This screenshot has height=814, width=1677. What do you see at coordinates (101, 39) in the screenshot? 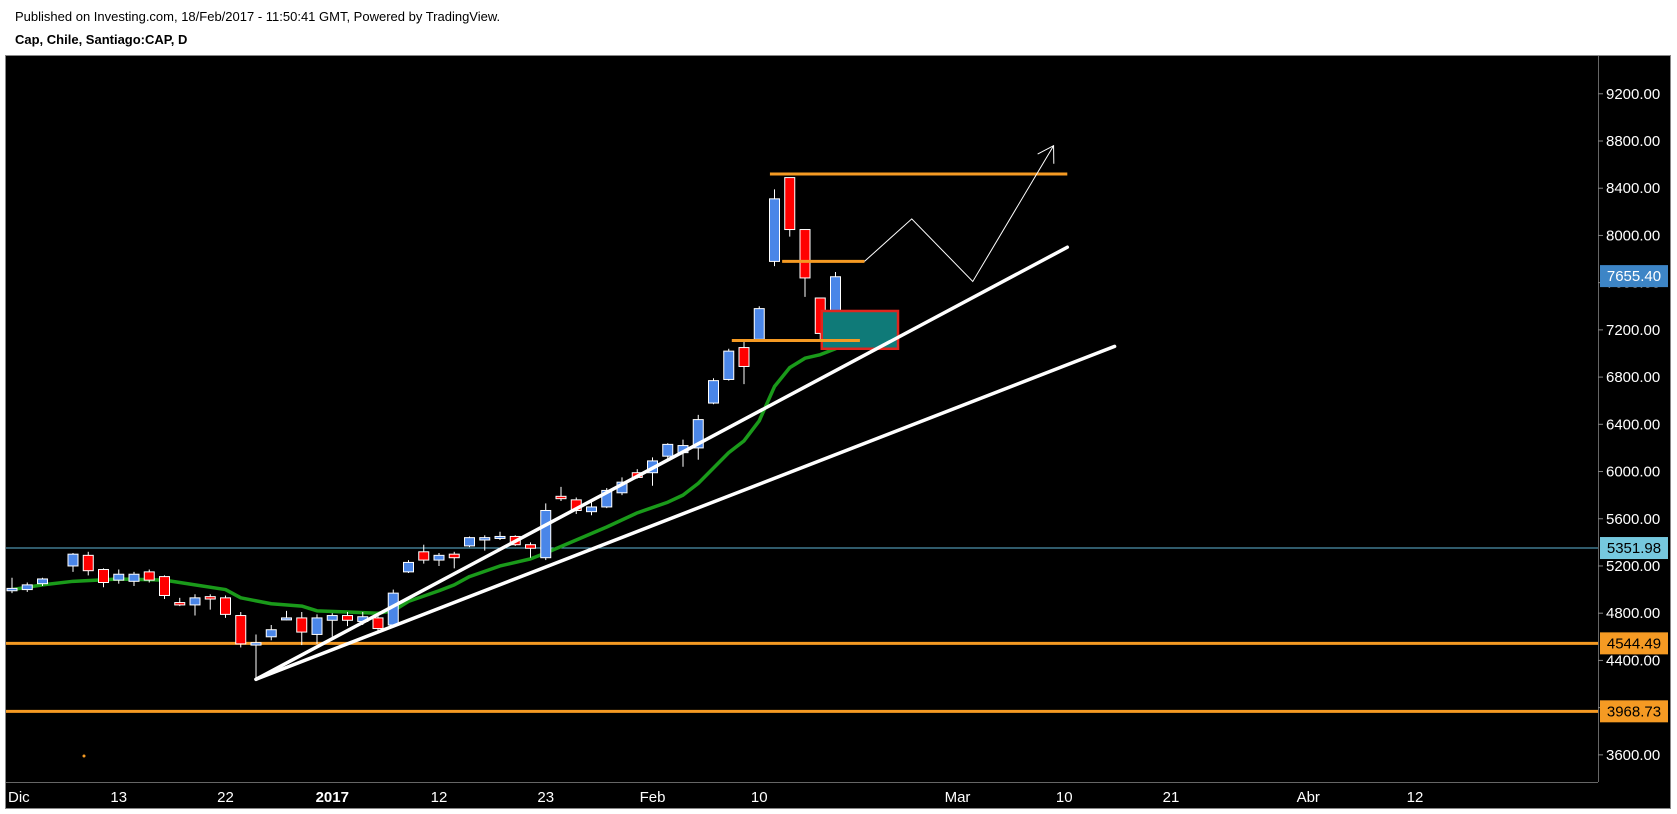
I see `symbol-title: Cap, Chile, Santiago:CAP, D` at bounding box center [101, 39].